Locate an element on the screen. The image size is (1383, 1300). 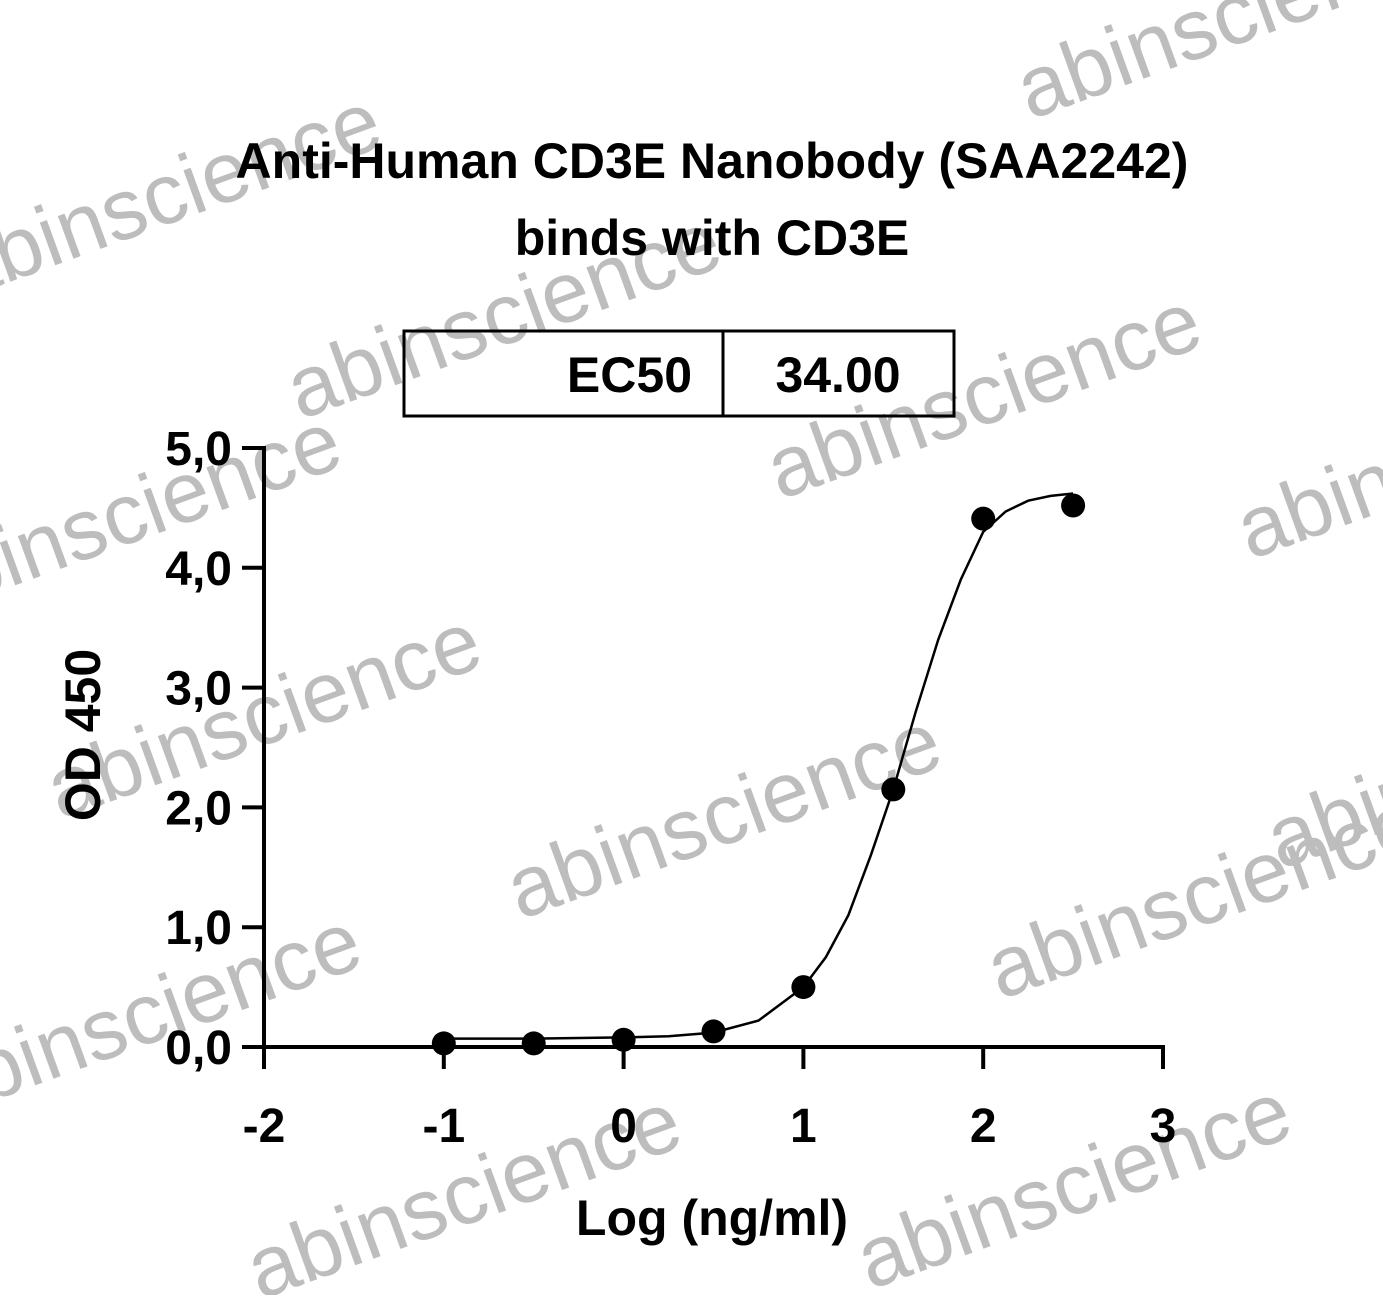
x-tick-label: -2 is located at coordinates (264, 1126).